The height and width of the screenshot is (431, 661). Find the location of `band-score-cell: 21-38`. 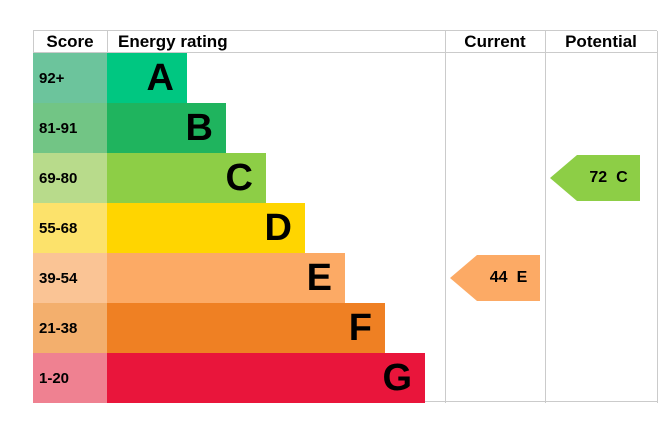

band-score-cell: 21-38 is located at coordinates (70, 328).